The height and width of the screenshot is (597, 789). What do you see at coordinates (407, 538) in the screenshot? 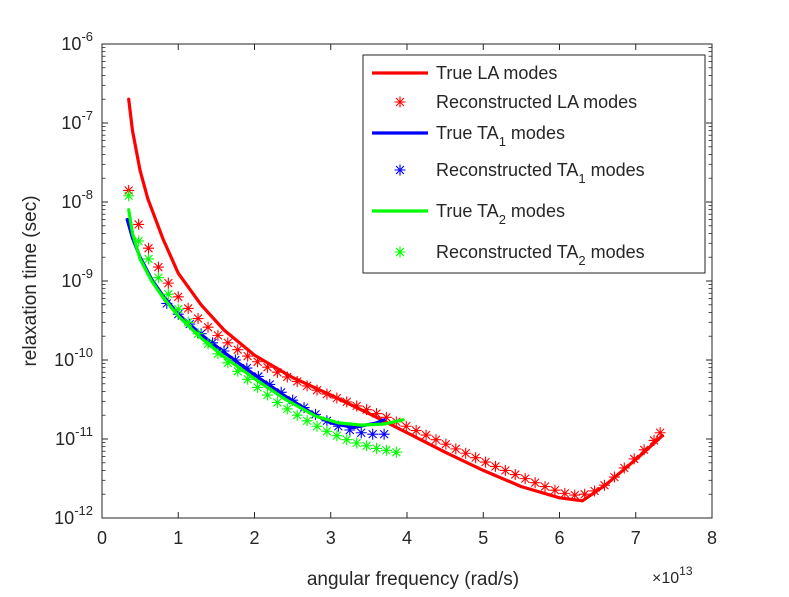
I see `x-tick-label: 4` at bounding box center [407, 538].